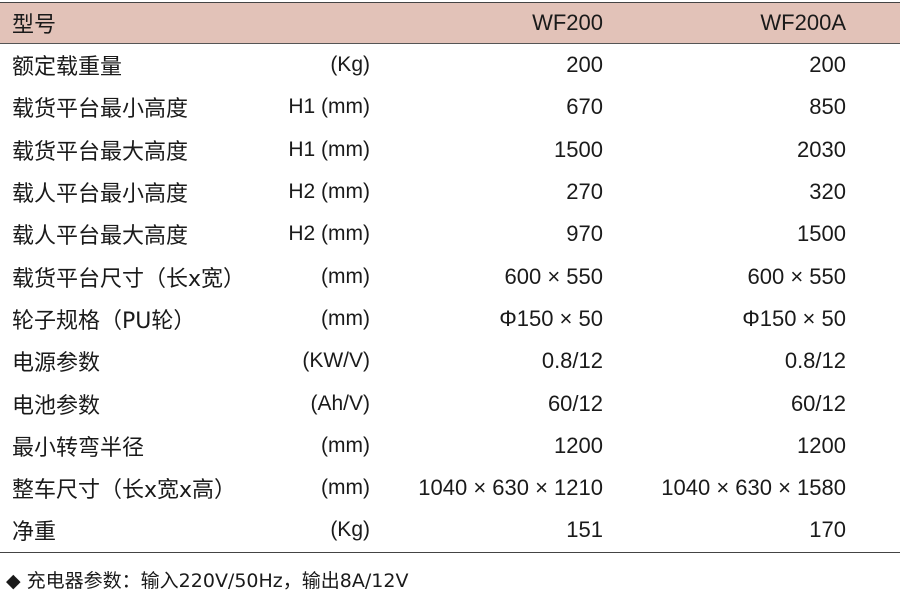 The width and height of the screenshot is (900, 593). Describe the element at coordinates (551, 318) in the screenshot. I see `value-wf200: Φ150 × 50` at that location.